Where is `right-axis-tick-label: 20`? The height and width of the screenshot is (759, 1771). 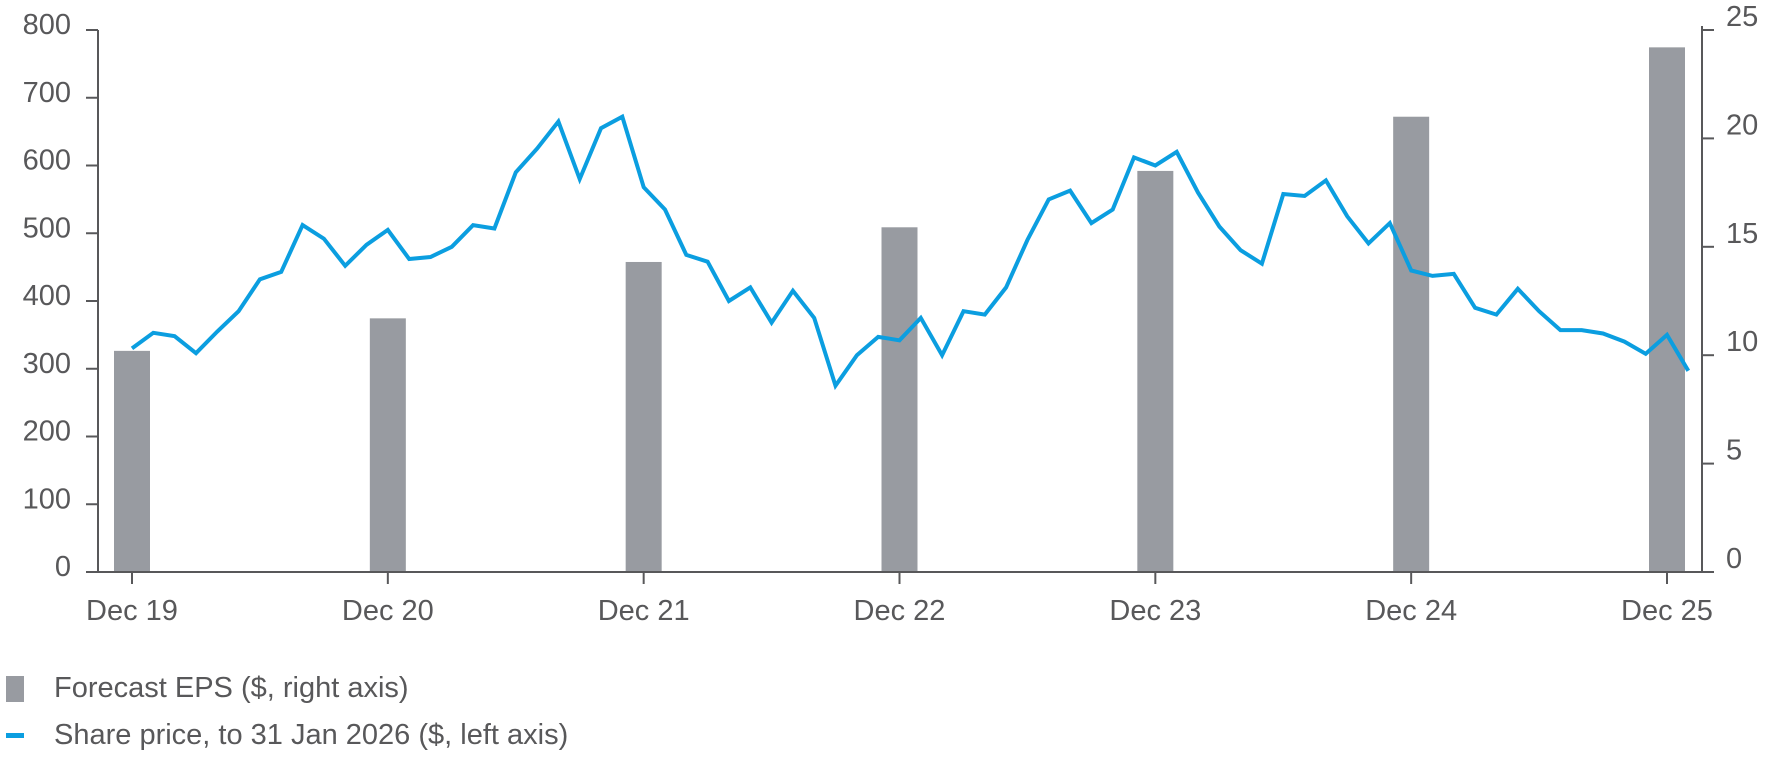
right-axis-tick-label: 20 is located at coordinates (1742, 125).